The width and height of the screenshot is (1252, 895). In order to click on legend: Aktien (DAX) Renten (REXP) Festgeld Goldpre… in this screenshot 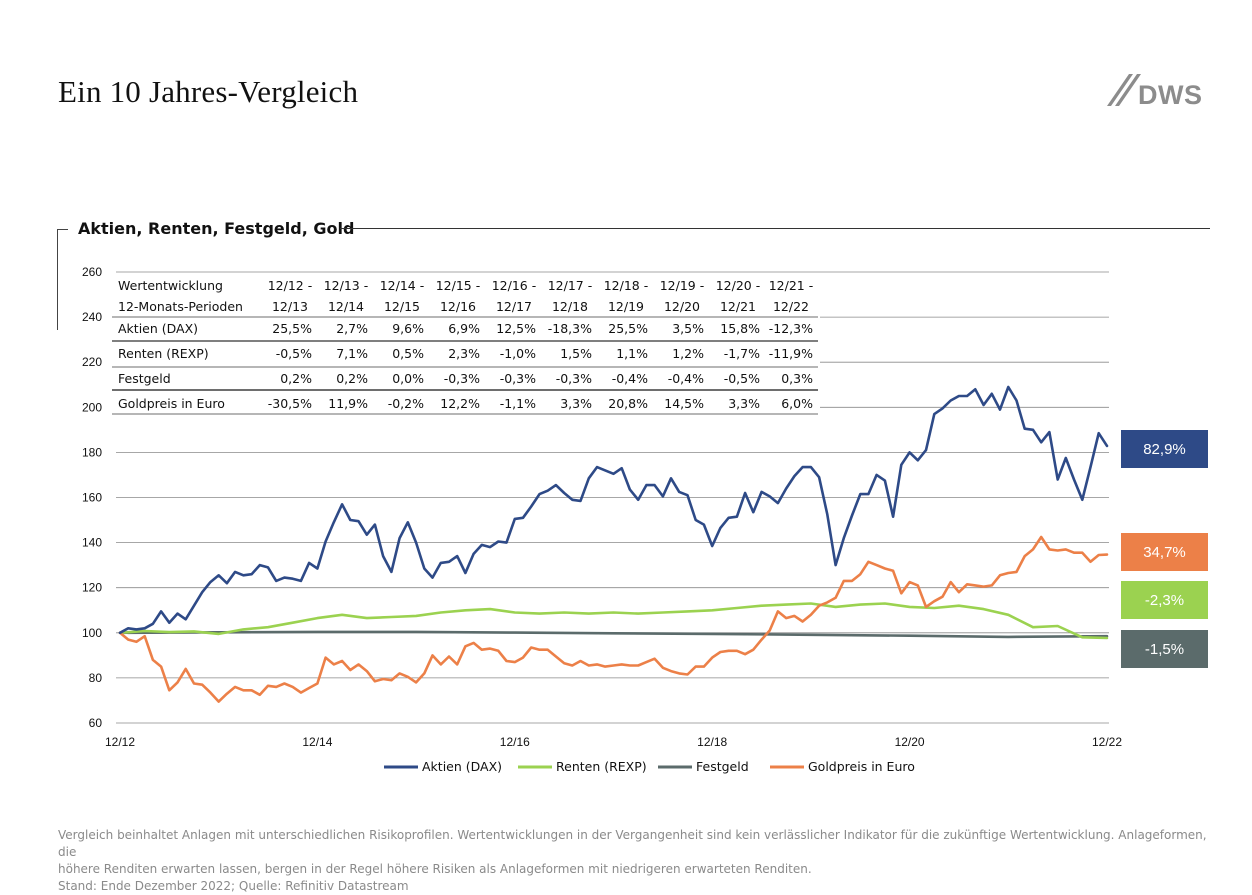, I will do `click(649, 766)`.